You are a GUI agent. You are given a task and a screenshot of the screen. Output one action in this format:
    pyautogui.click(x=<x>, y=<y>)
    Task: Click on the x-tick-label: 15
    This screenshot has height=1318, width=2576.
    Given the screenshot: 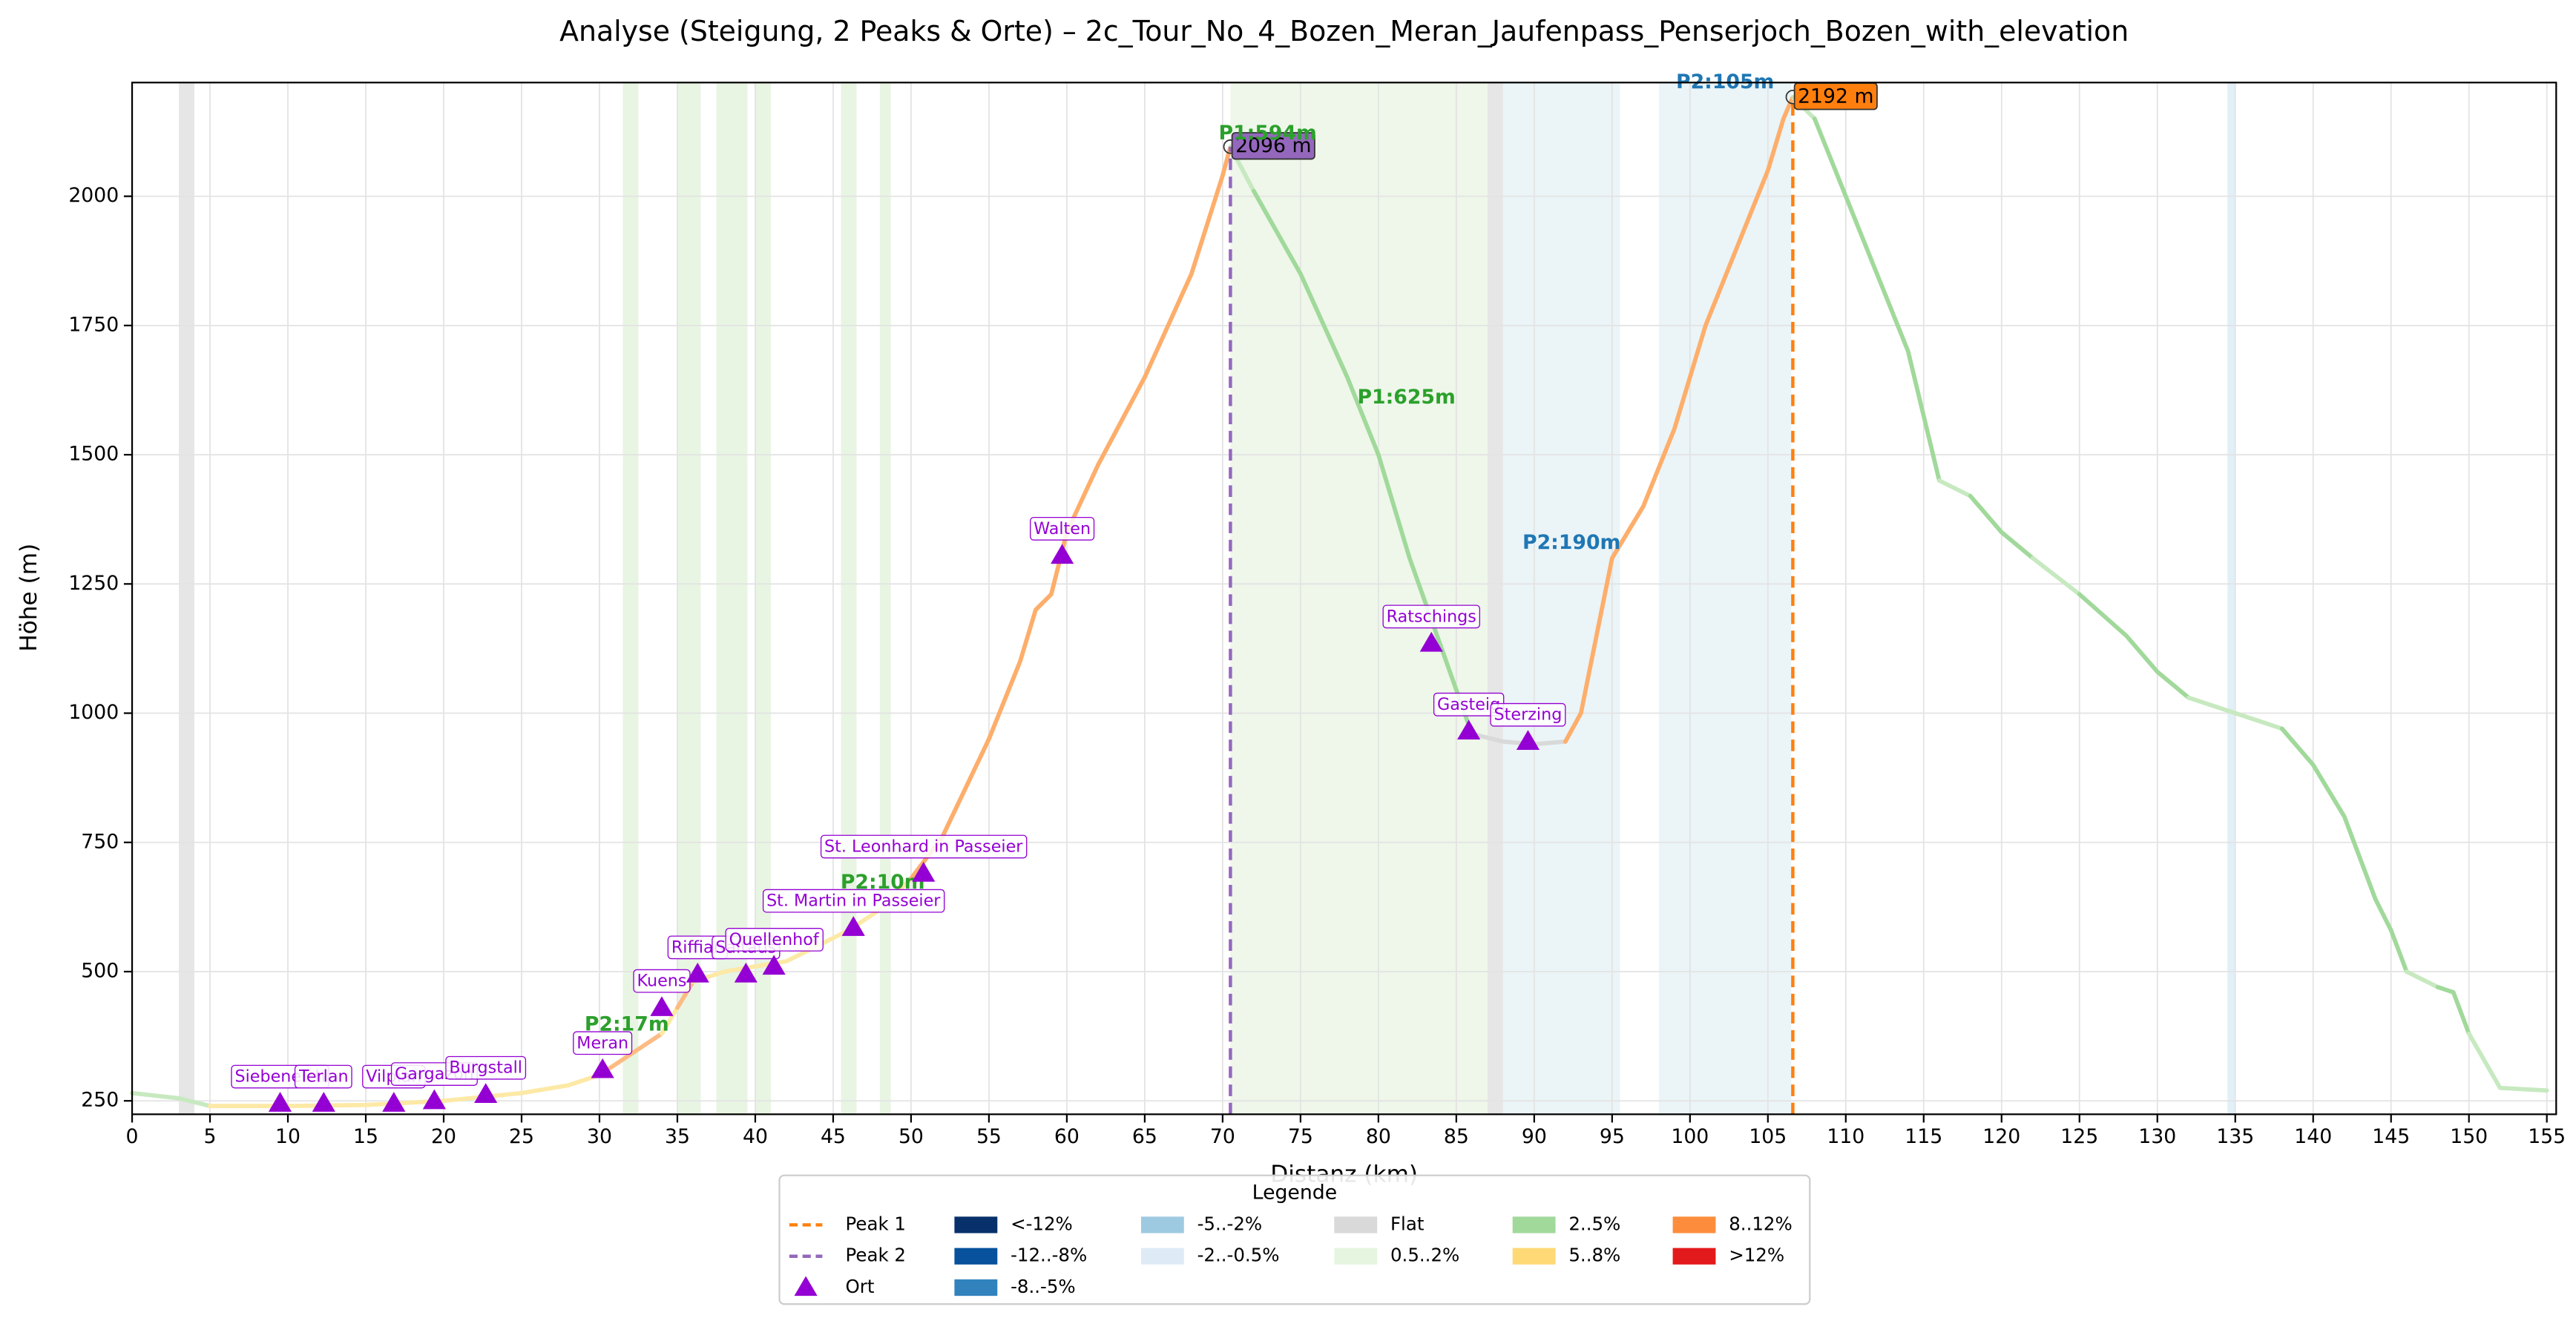 What is the action you would take?
    pyautogui.click(x=365, y=1136)
    